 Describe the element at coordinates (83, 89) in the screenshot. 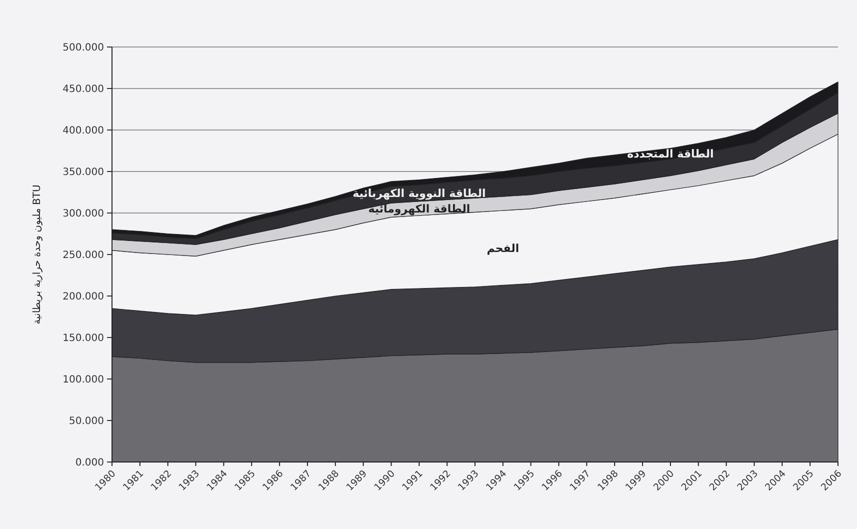

I see `y-tick-label: 450.000` at that location.